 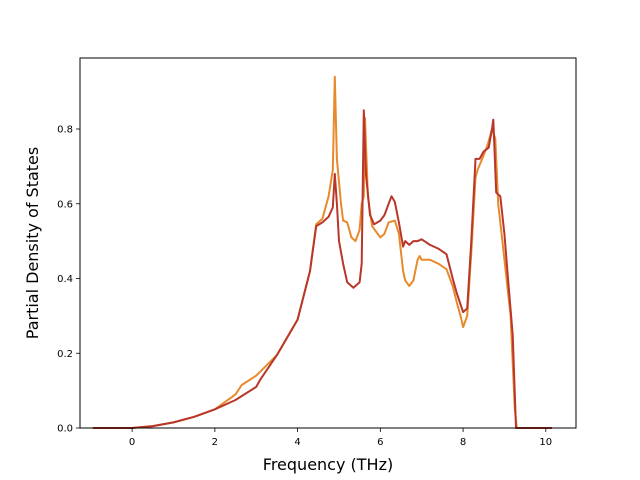 What do you see at coordinates (340, 438) in the screenshot?
I see `x-axis-ticks: 0 2 4 6 8 10` at bounding box center [340, 438].